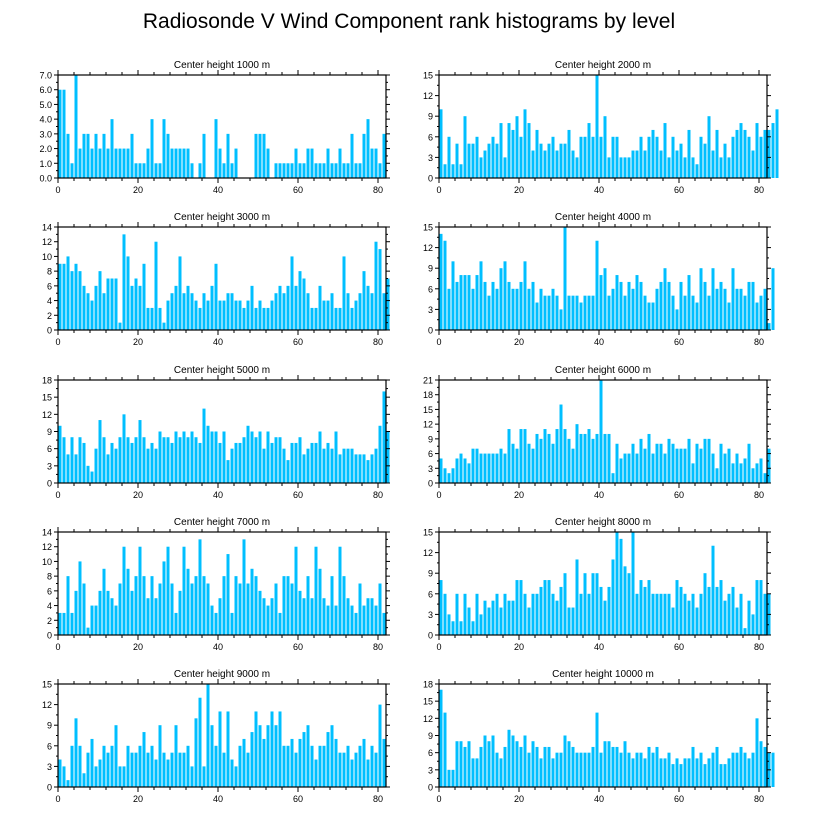 This screenshot has width=818, height=824. I want to click on y-tick-label: 3, so click(49, 767).